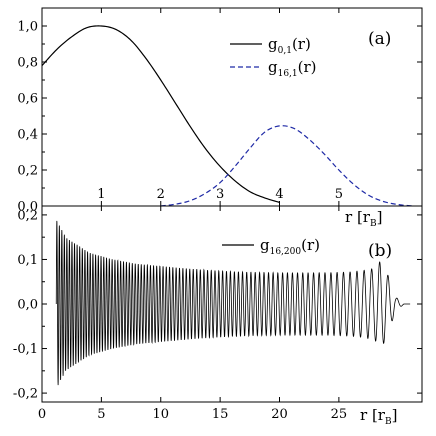 The width and height of the screenshot is (436, 436). Describe the element at coordinates (25, 394) in the screenshot. I see `y-tick-label: -0,2` at that location.